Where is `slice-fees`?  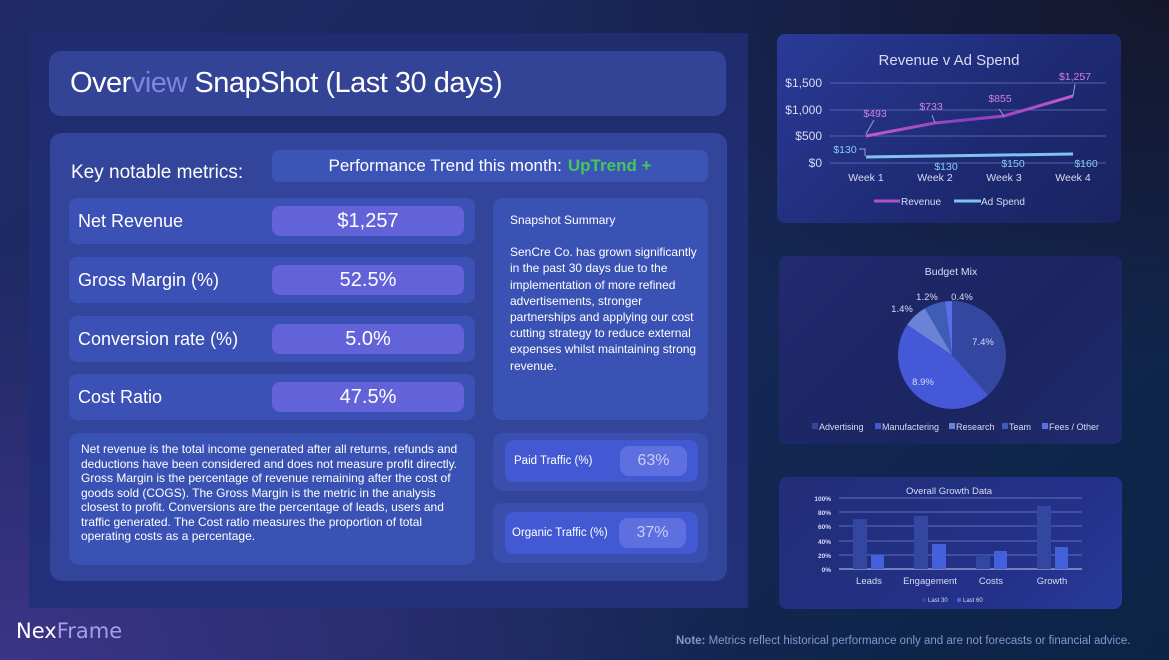
slice-fees is located at coordinates (948, 328).